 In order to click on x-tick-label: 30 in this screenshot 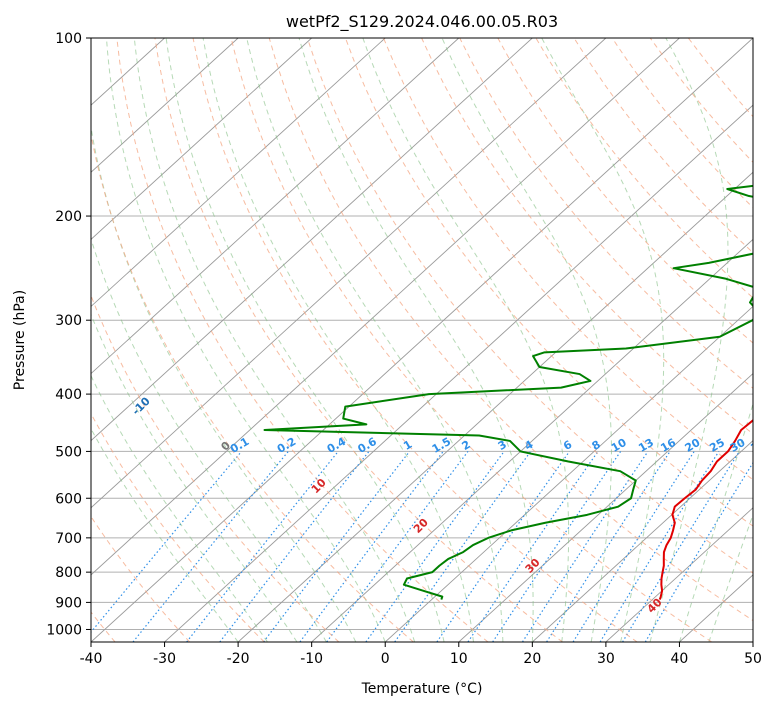, I will do `click(606, 659)`.